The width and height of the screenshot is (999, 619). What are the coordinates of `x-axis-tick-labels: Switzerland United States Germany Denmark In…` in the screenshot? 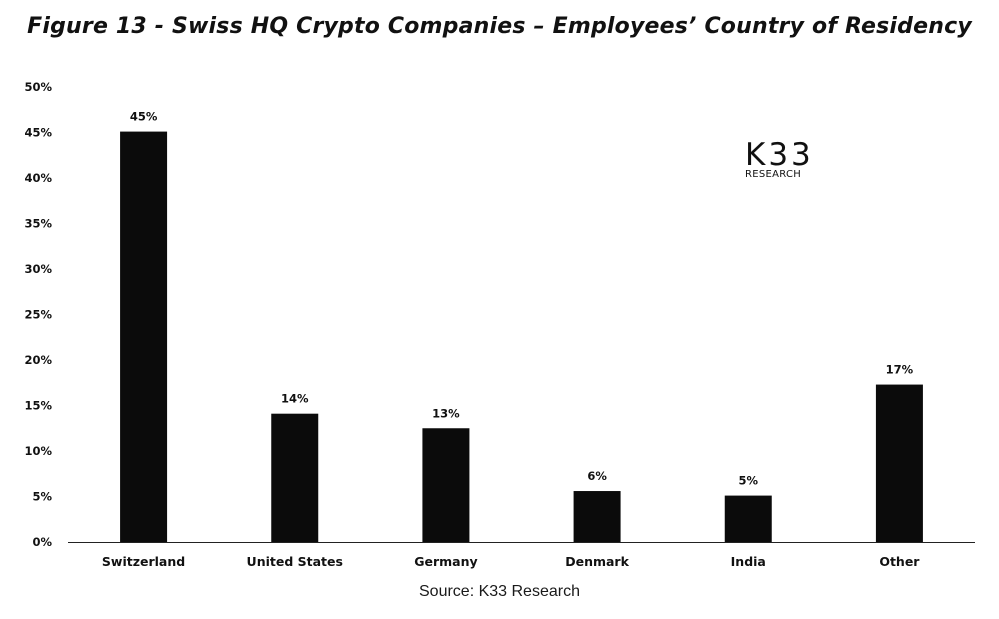 It's located at (511, 561).